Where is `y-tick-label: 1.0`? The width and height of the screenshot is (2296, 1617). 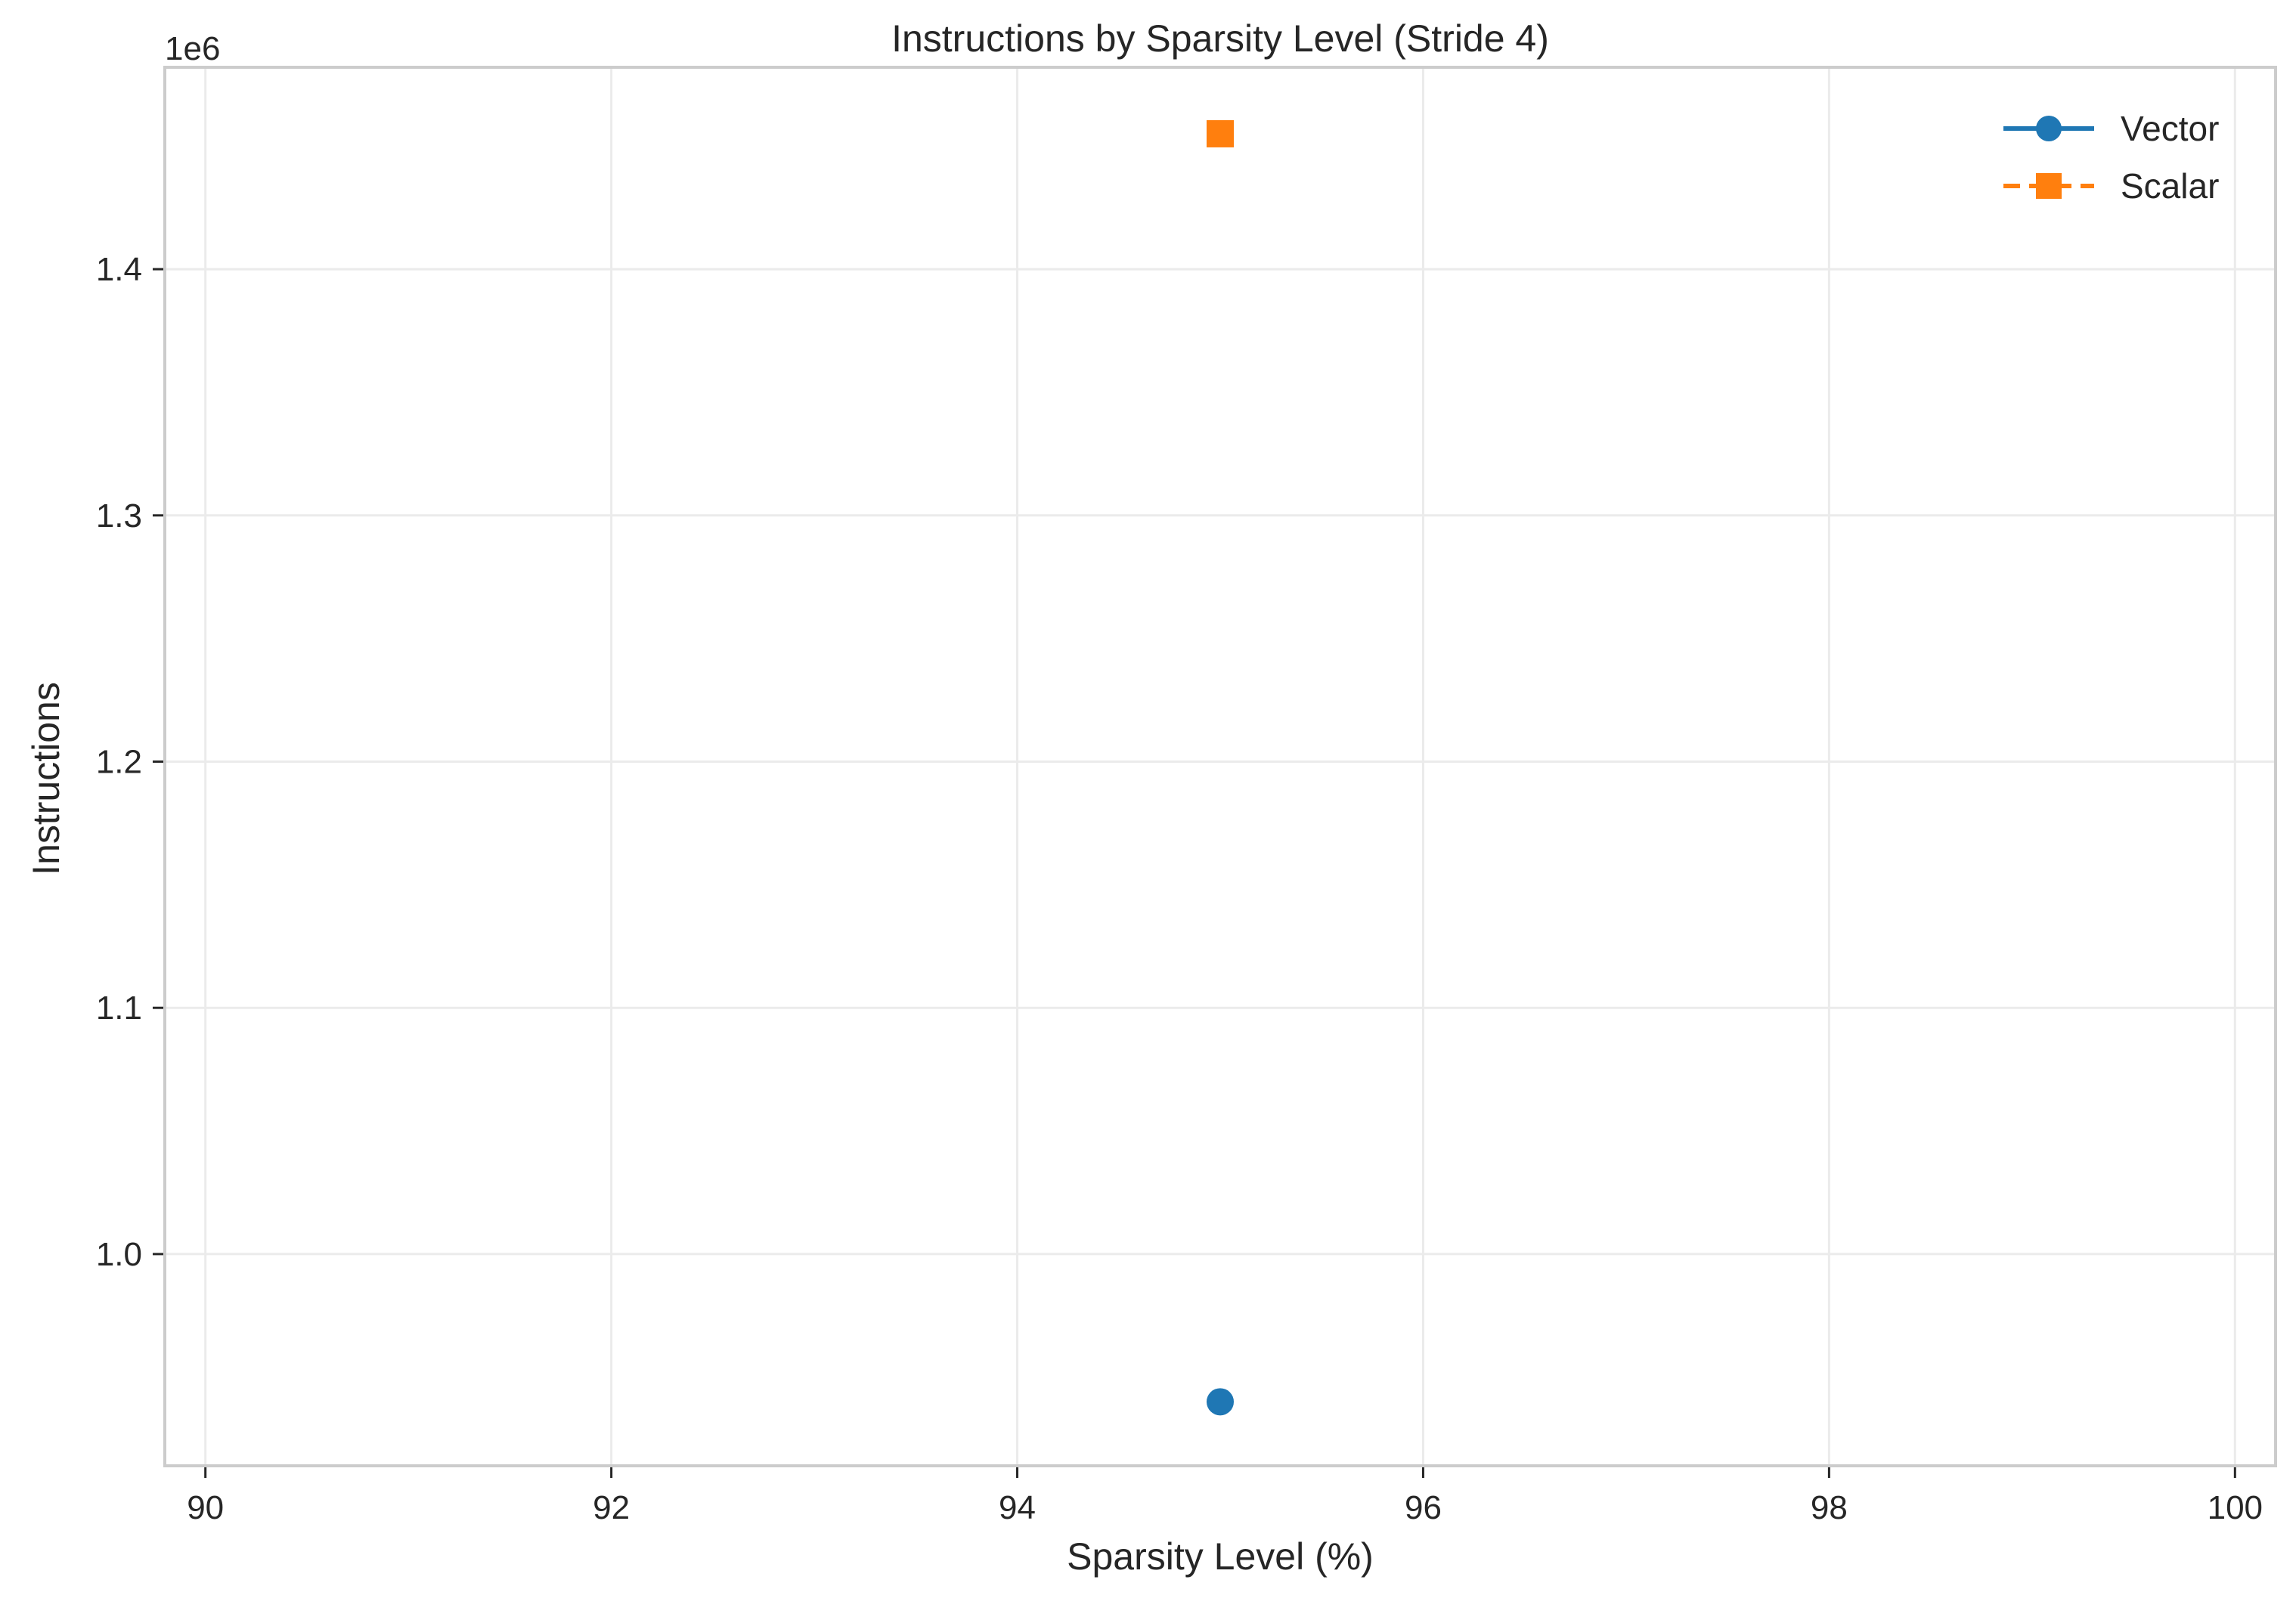
y-tick-label: 1.0 is located at coordinates (119, 1254).